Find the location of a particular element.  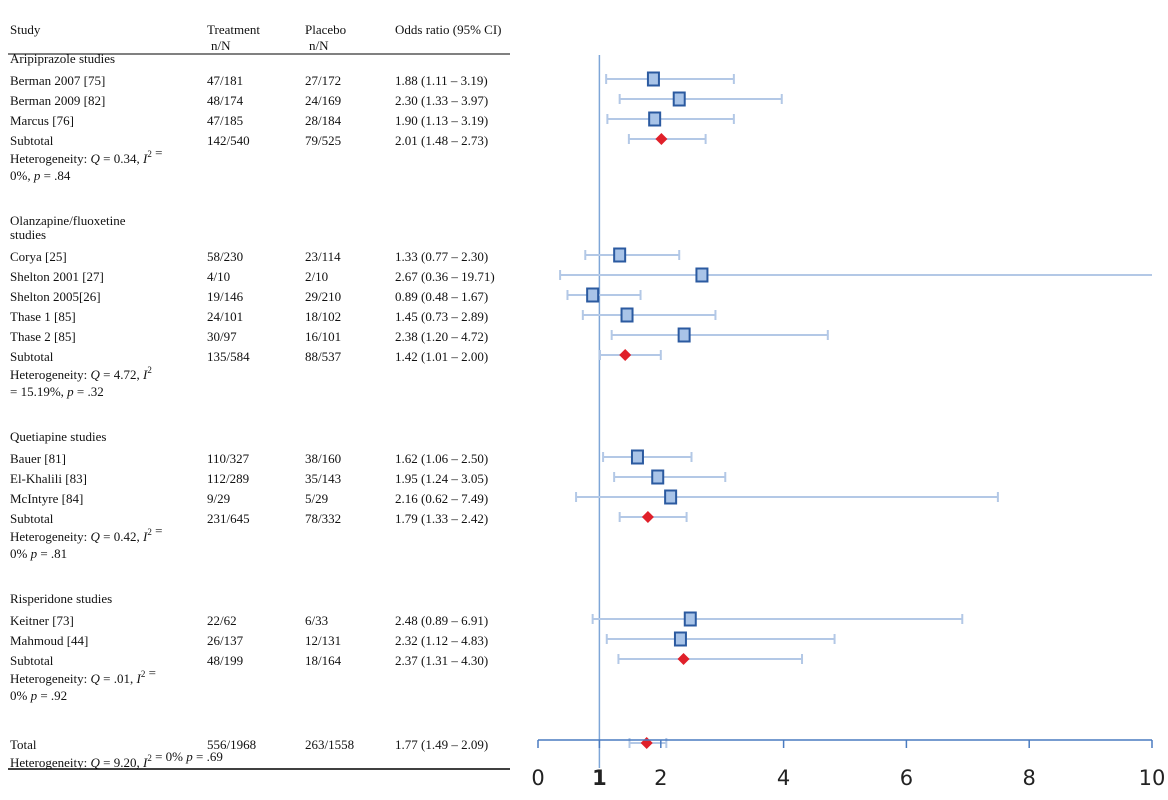

study-name: Marcus [76] is located at coordinates (42, 120).